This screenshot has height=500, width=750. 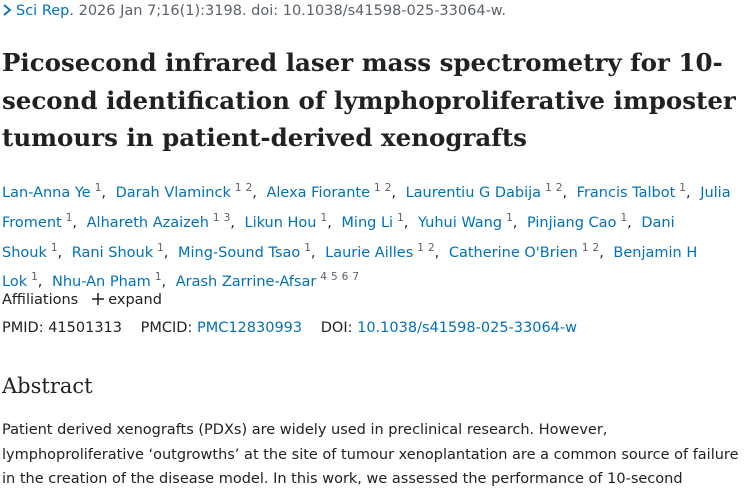 What do you see at coordinates (334, 277) in the screenshot?
I see `affiliation-ref: 5` at bounding box center [334, 277].